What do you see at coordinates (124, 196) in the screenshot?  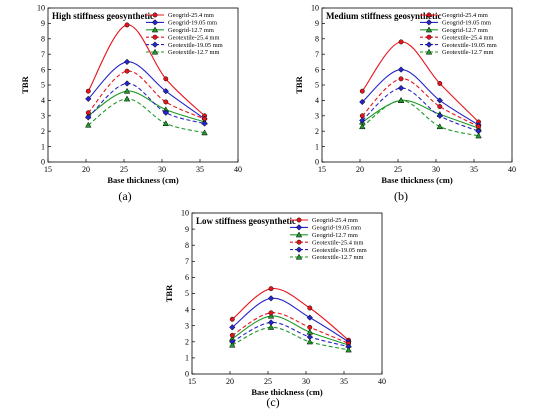 I see `panel-letter: (a)` at bounding box center [124, 196].